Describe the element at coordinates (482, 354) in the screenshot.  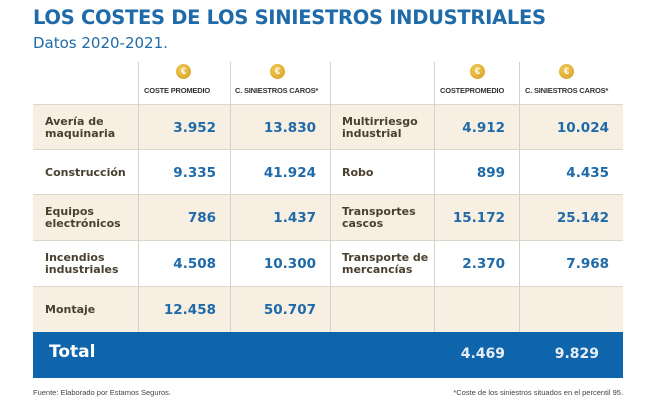
I see `total-avg: 4.469` at that location.